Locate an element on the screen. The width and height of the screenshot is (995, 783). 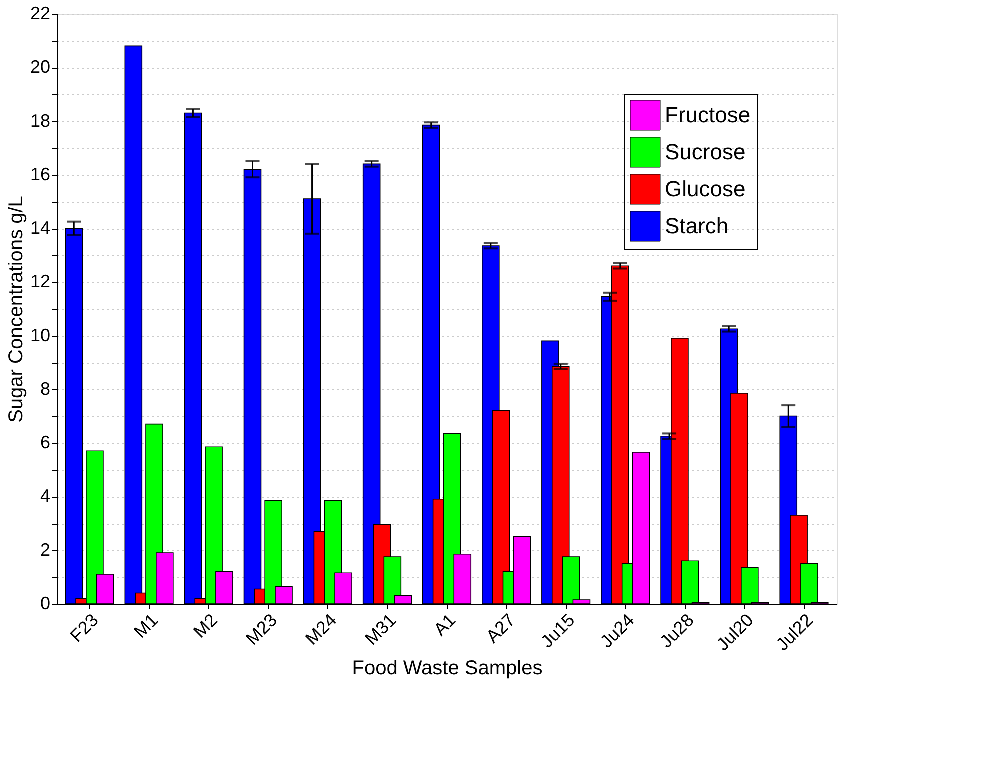
y-tick-label: 2 is located at coordinates (45, 550).